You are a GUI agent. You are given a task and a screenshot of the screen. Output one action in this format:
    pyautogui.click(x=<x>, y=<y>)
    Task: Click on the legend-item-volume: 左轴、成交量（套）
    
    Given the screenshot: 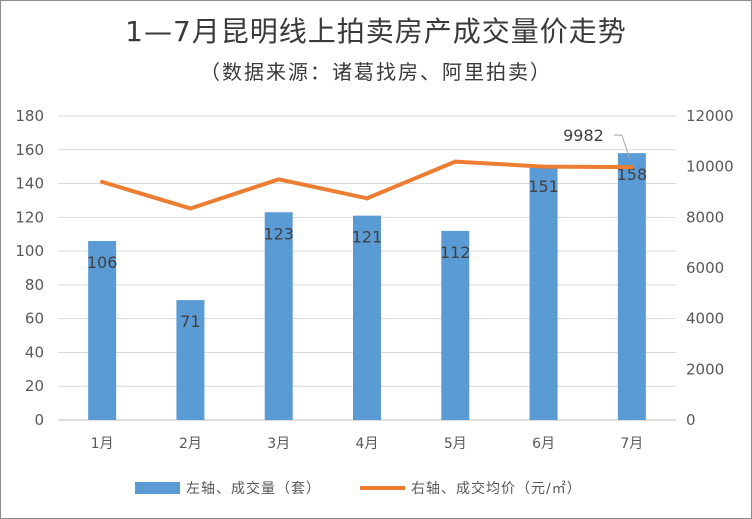 What is the action you would take?
    pyautogui.click(x=228, y=488)
    